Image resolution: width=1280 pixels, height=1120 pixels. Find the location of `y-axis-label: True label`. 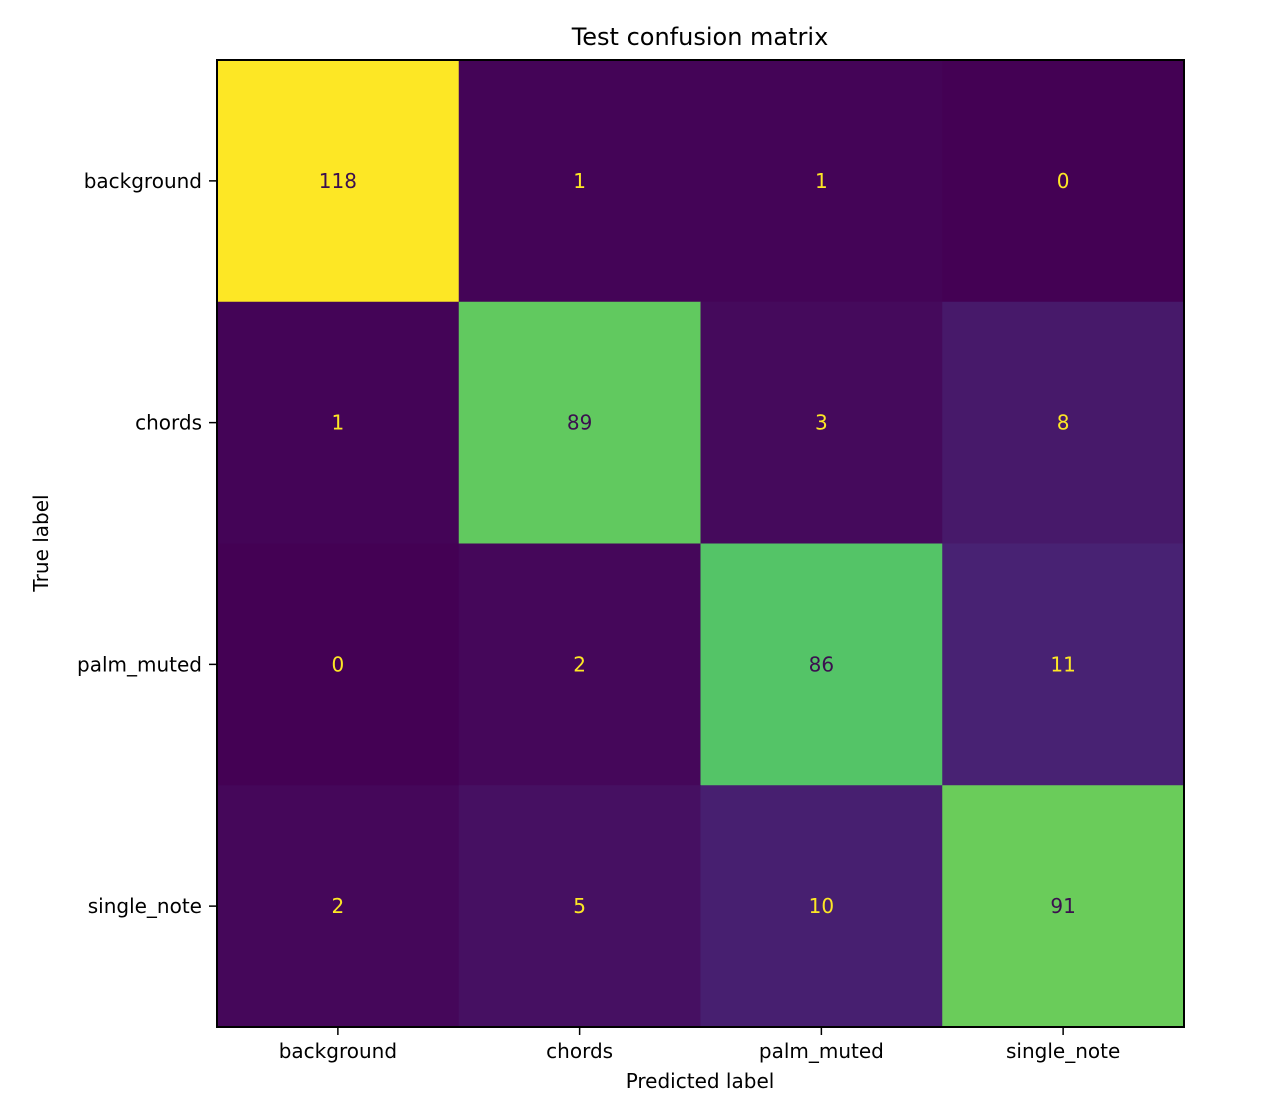

y-axis-label: True label is located at coordinates (41, 543).